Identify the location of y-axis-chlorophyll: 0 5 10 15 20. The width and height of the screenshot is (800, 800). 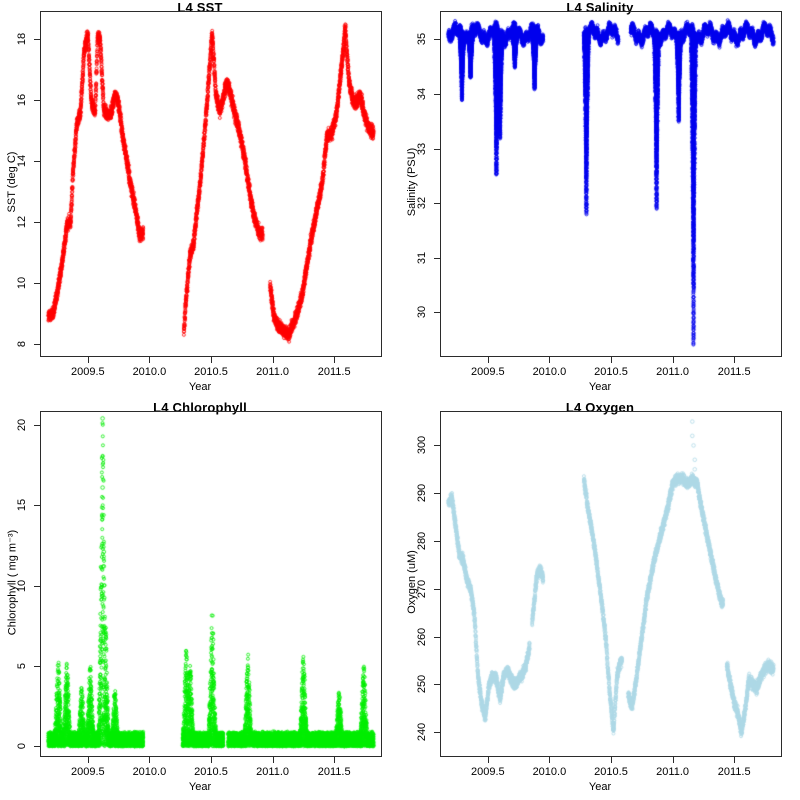
(20, 600).